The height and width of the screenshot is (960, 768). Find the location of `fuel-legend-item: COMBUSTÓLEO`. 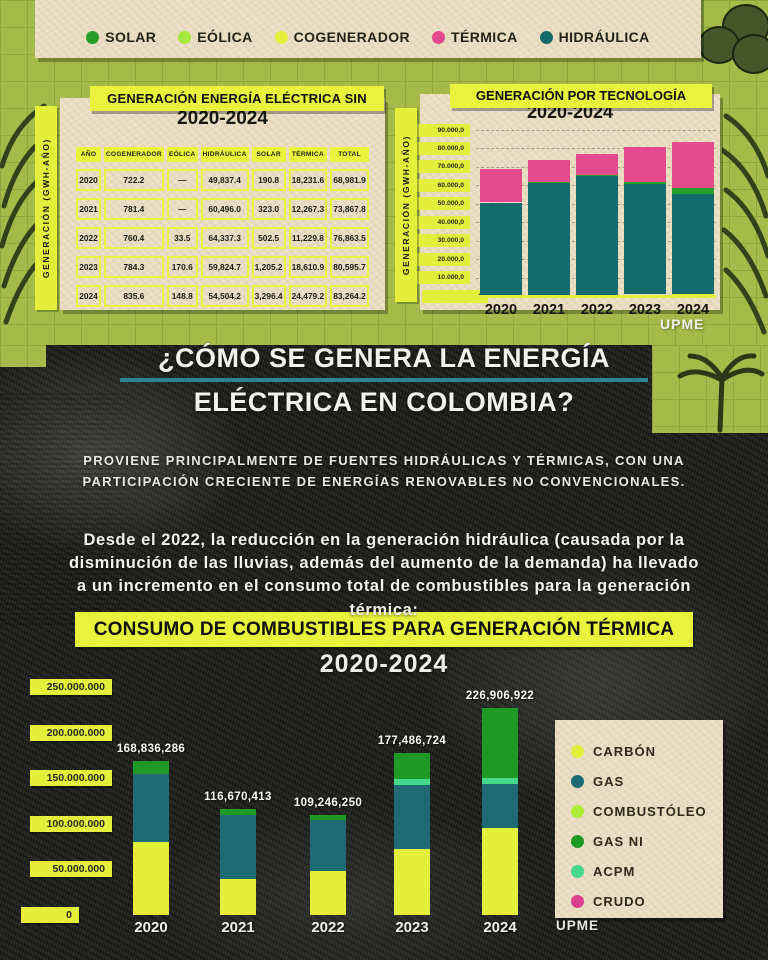

fuel-legend-item: COMBUSTÓLEO is located at coordinates (647, 811).